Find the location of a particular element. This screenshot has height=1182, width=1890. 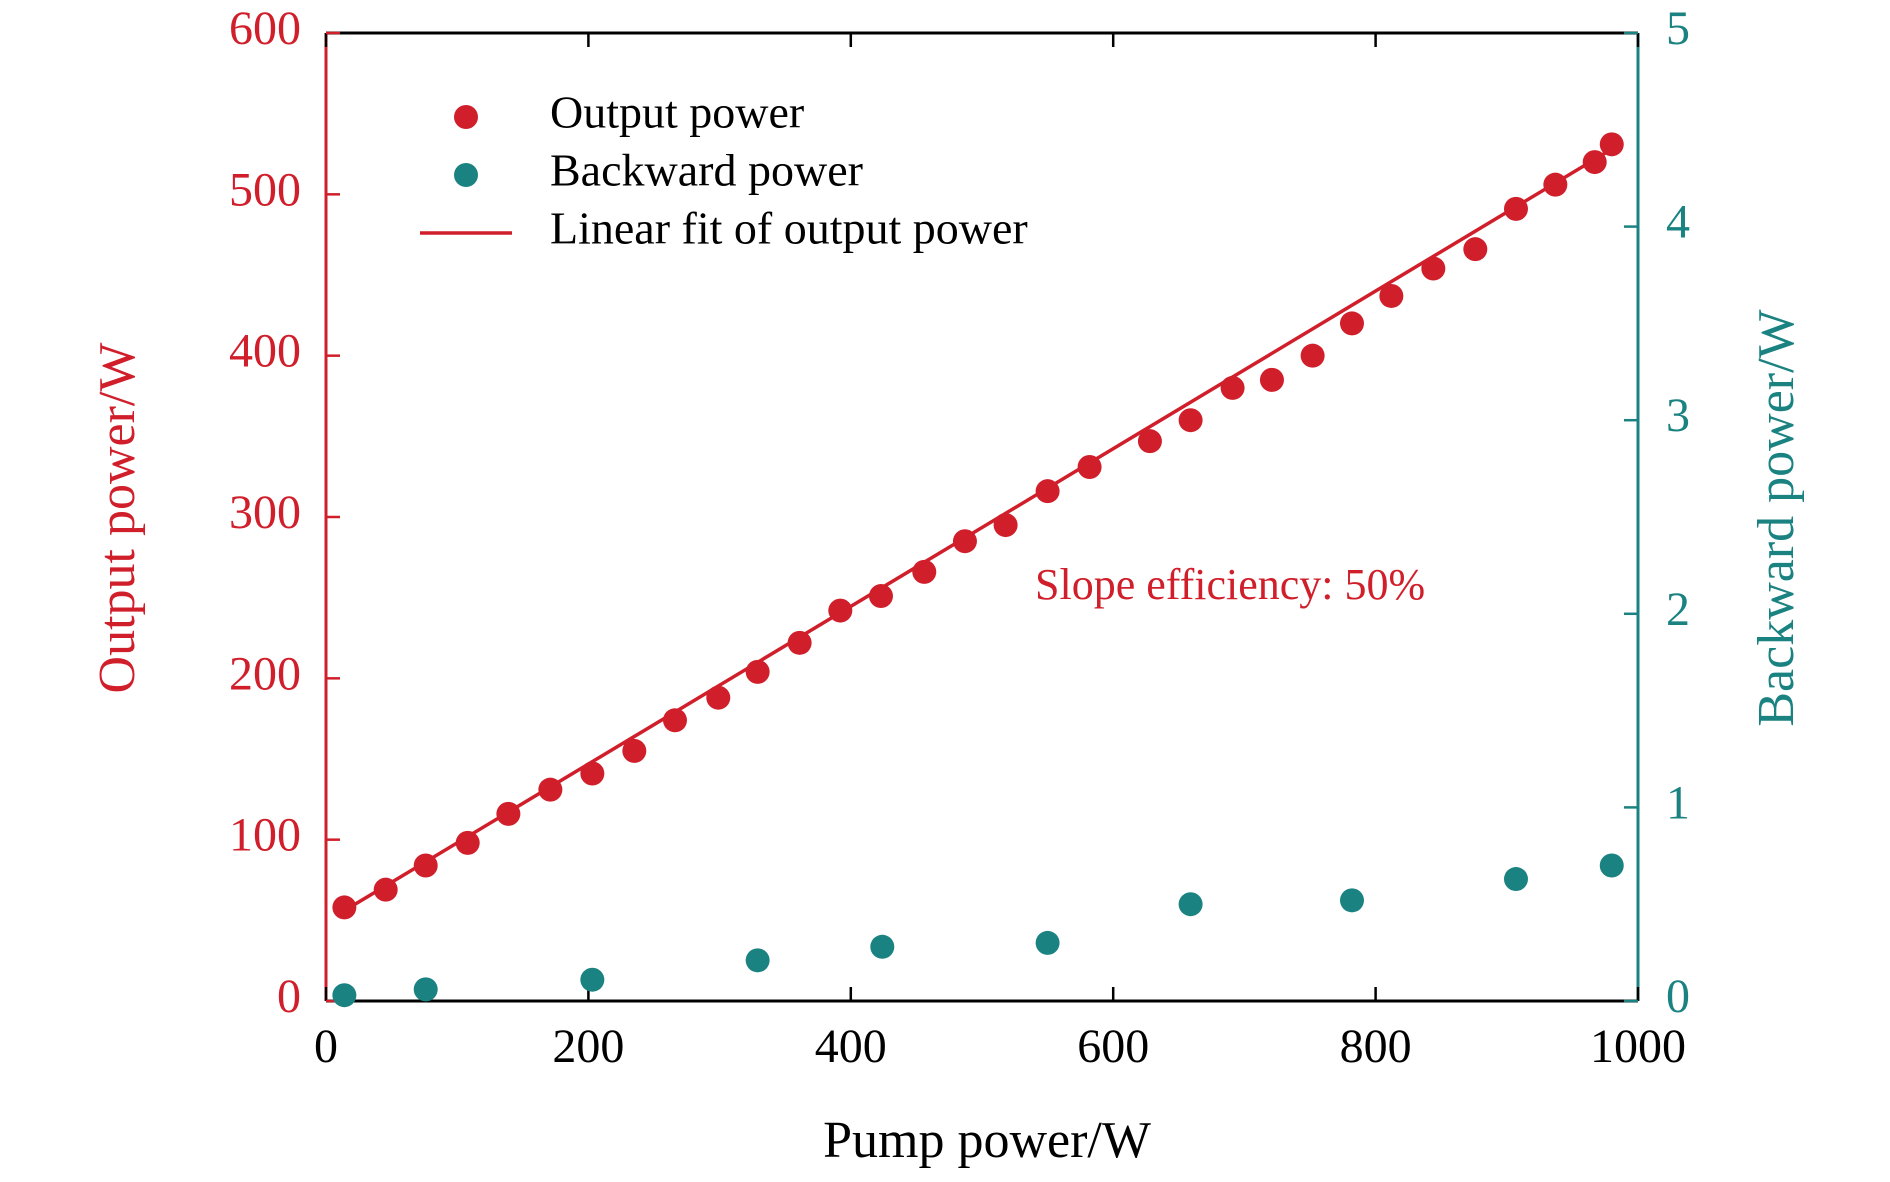

y-tick-label: 300 is located at coordinates (265, 512).